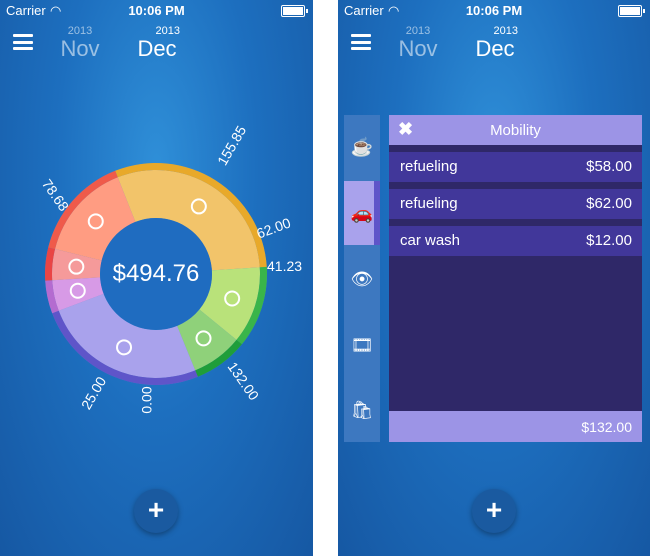 This screenshot has width=650, height=556. Describe the element at coordinates (606, 427) in the screenshot. I see `panel-total: $132.00` at that location.